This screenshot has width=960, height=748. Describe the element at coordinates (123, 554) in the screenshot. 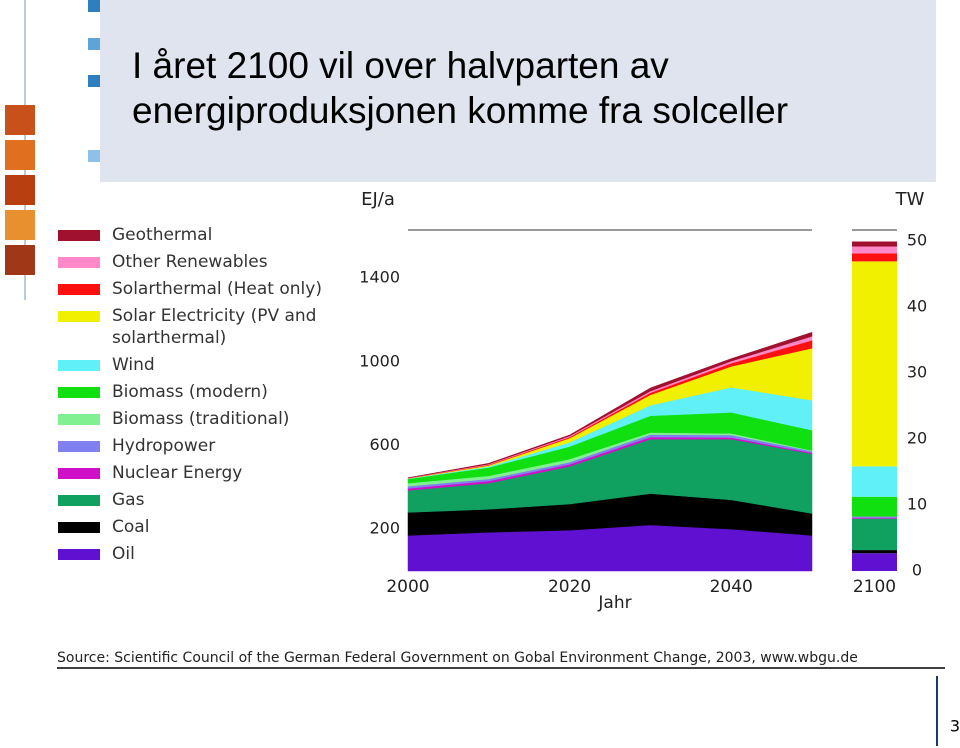

I see `legend-label: Oil` at that location.